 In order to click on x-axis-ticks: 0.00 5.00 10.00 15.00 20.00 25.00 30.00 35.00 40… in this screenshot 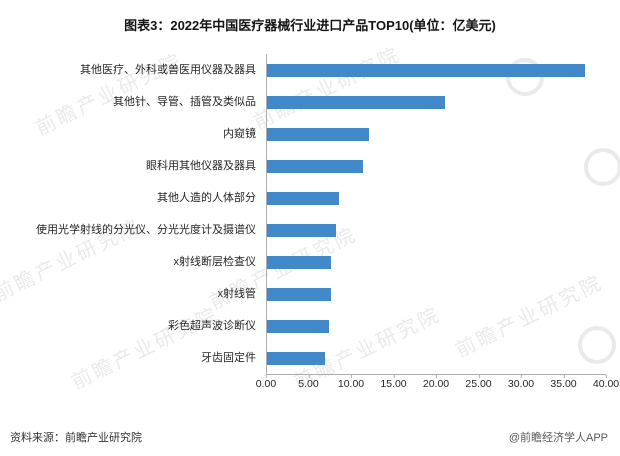, I will do `click(437, 386)`.